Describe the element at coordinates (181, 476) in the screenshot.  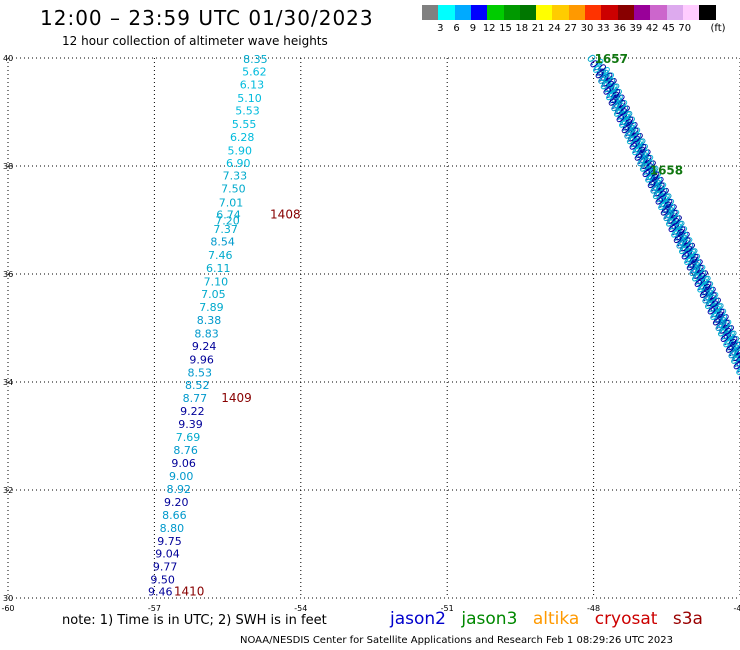
I see `swh-value-label: 9.00` at that location.